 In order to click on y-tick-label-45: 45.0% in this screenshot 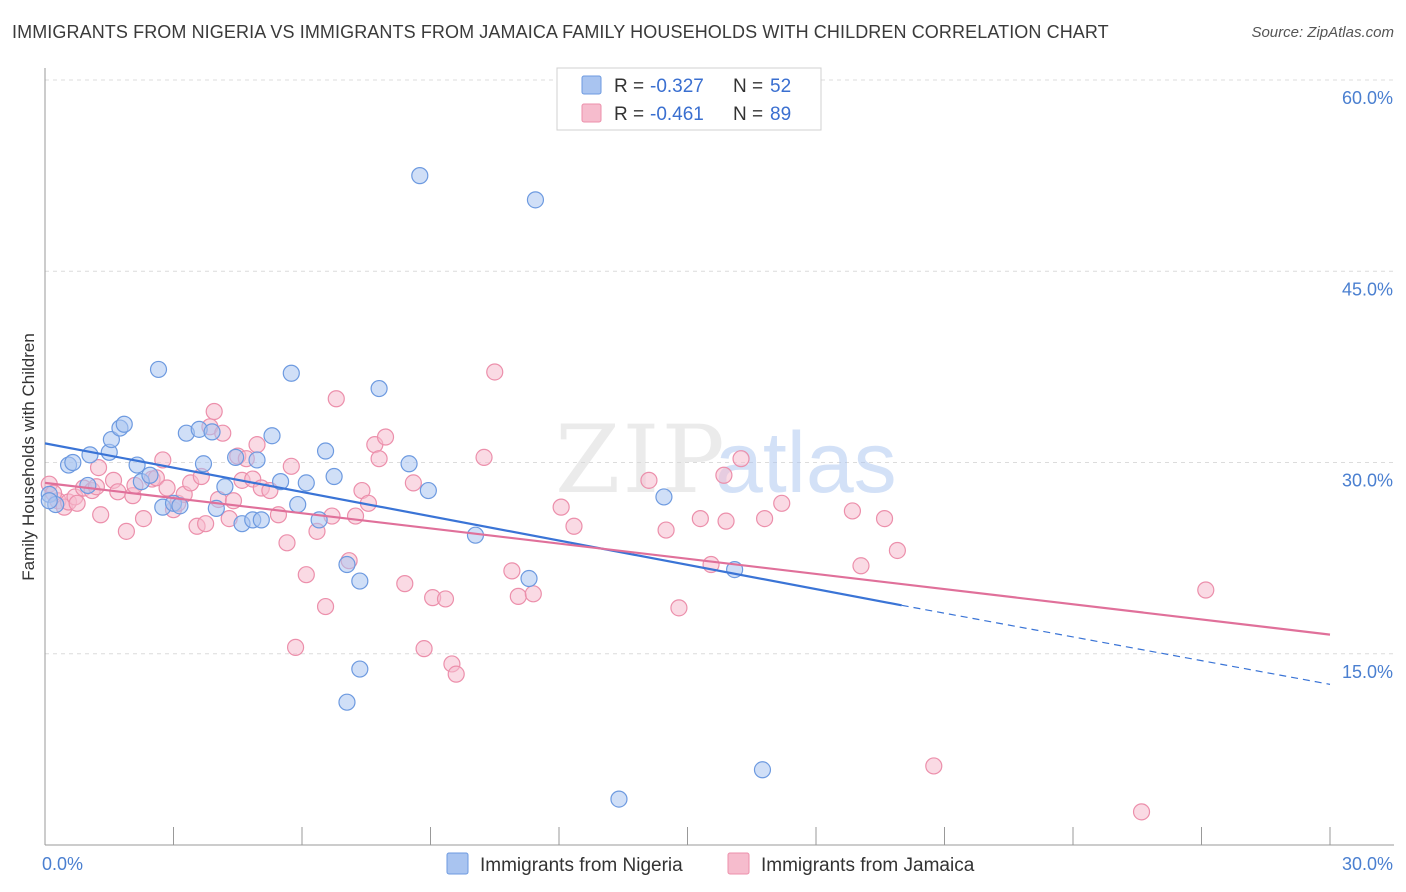, I will do `click(1367, 289)`.